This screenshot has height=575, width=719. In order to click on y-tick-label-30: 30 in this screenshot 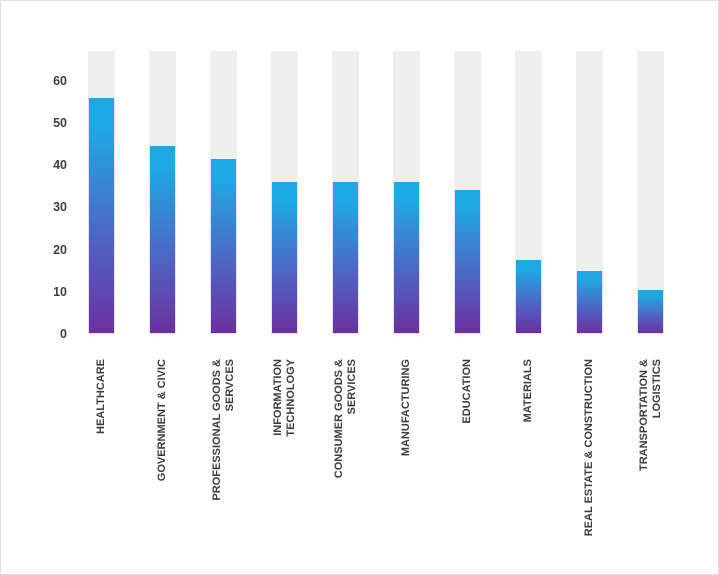, I will do `click(60, 207)`.